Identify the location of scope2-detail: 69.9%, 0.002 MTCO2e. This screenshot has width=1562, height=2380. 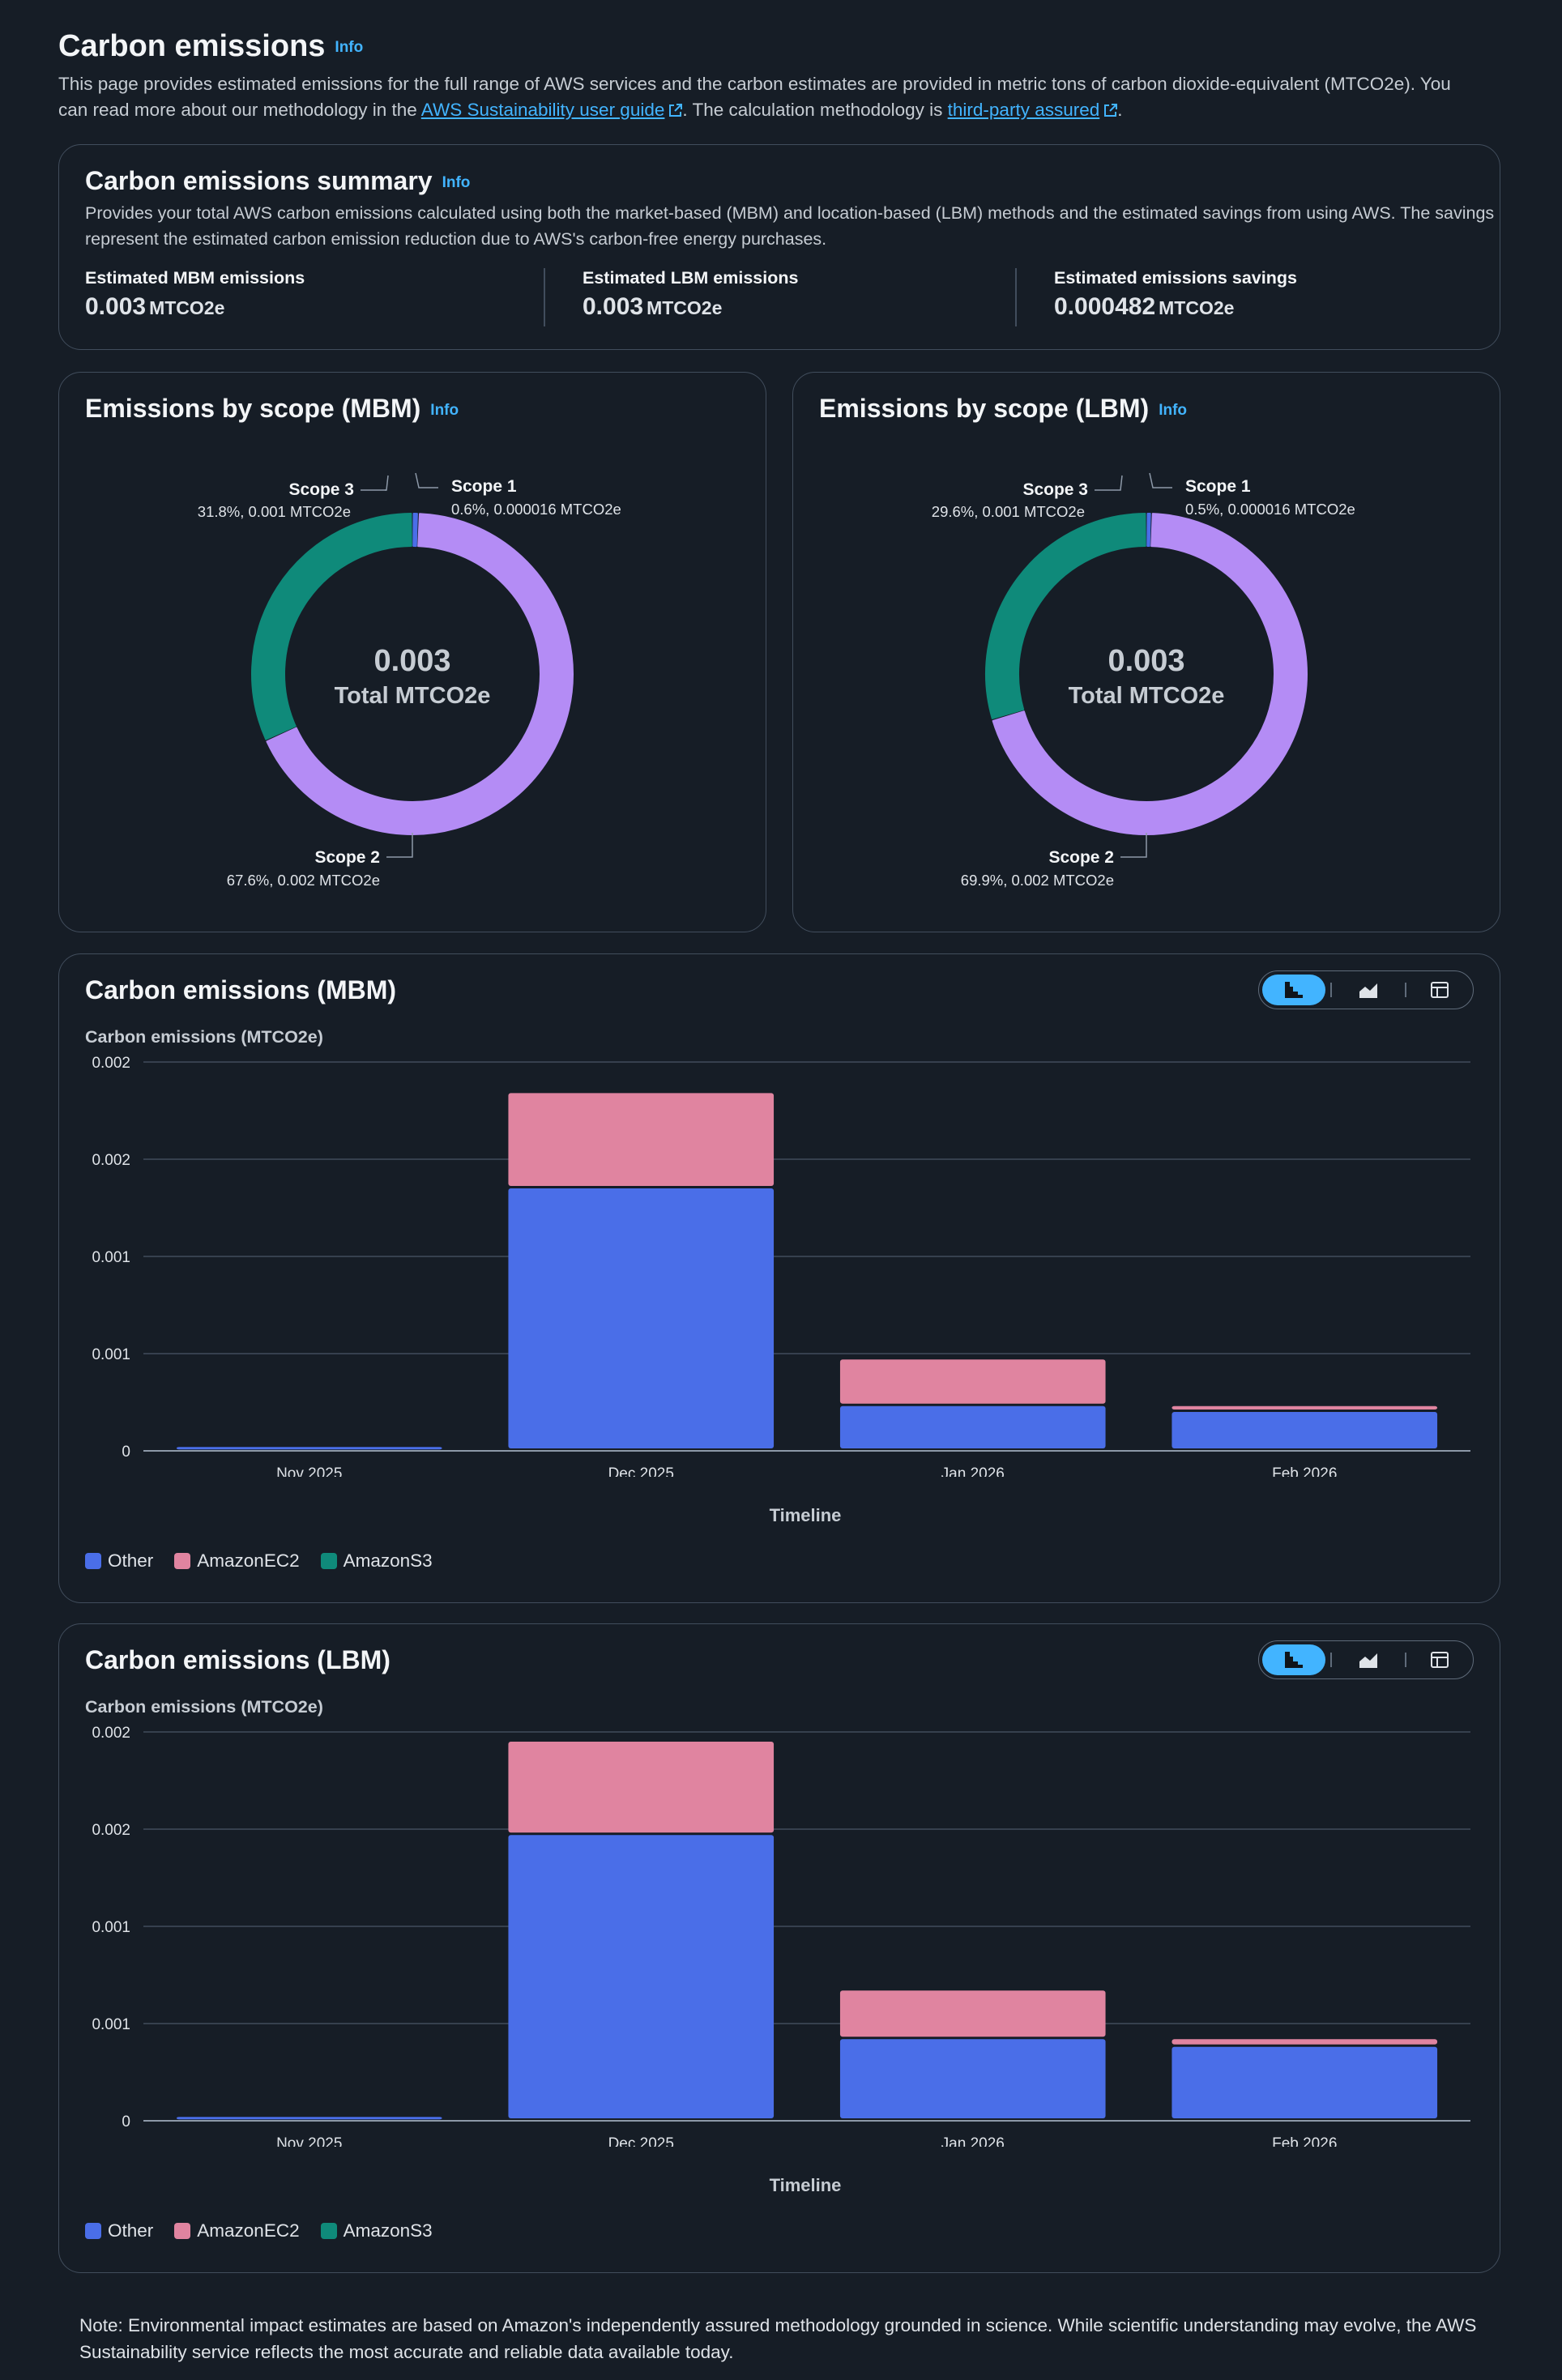
(1037, 880).